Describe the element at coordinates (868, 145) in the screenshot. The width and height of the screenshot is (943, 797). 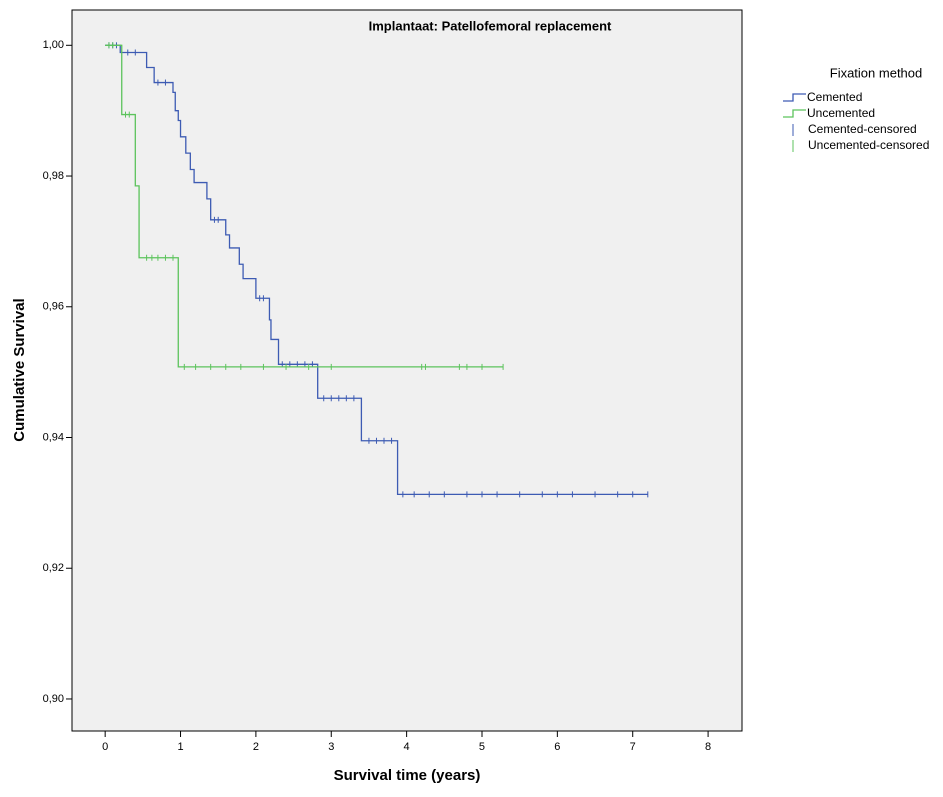
I see `legend-label: Uncemented-censored` at that location.